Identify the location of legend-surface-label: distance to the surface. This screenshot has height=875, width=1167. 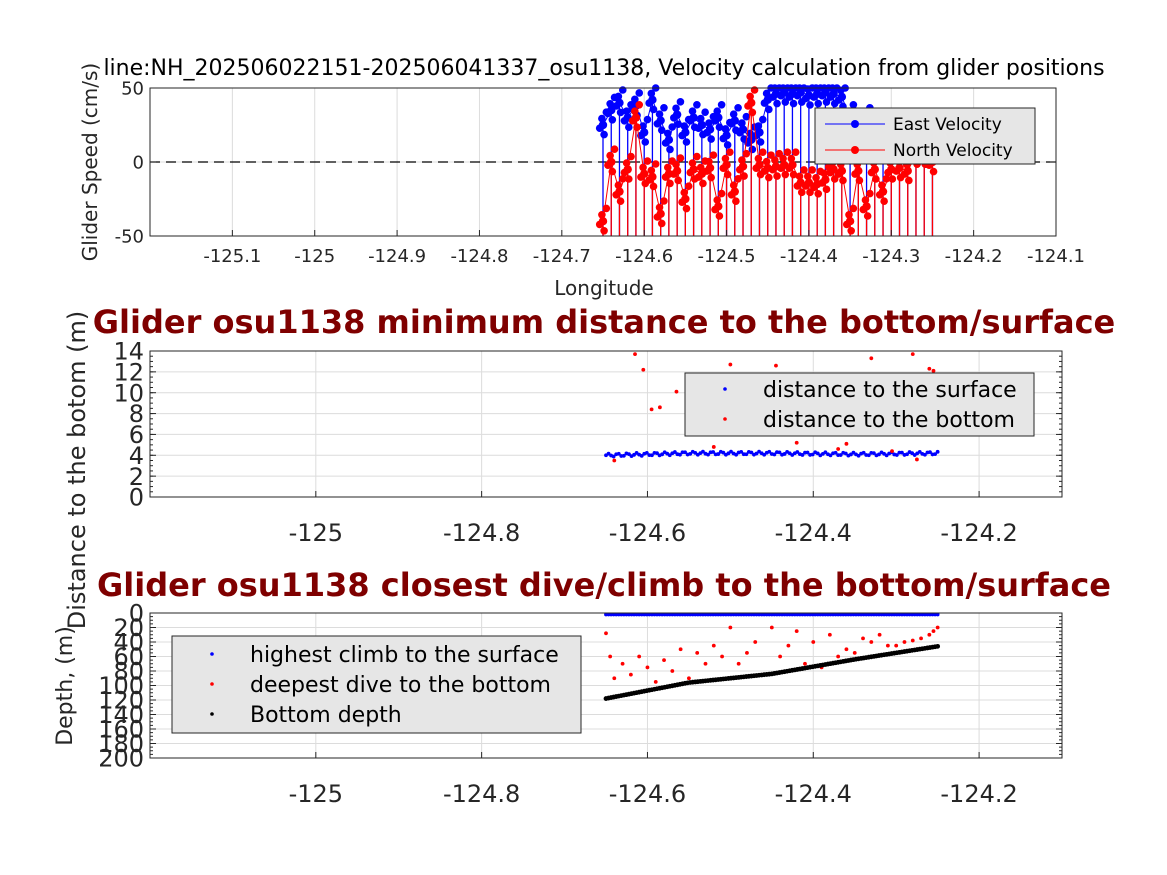
(890, 390).